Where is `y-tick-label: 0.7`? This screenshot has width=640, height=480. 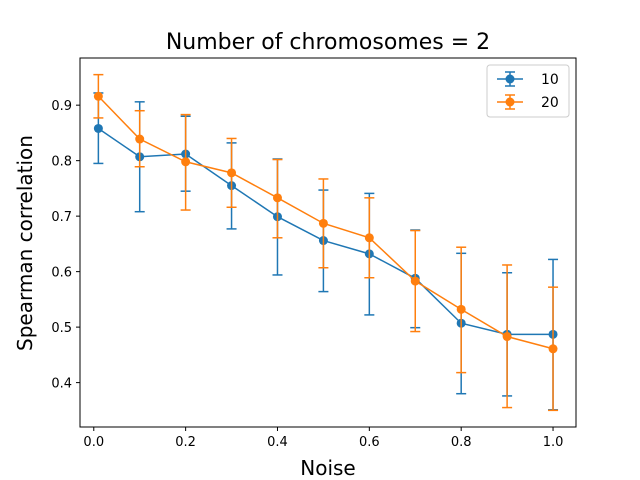 y-tick-label: 0.7 is located at coordinates (61, 217).